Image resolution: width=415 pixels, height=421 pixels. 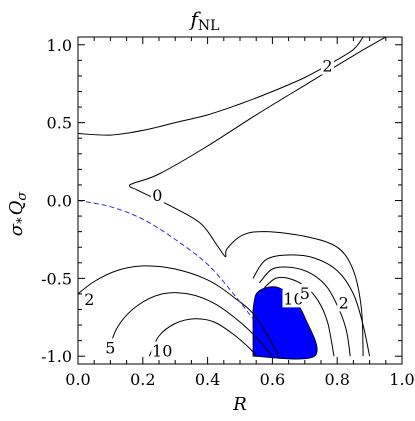 What do you see at coordinates (272, 379) in the screenshot?
I see `x-tick-label: 0.6` at bounding box center [272, 379].